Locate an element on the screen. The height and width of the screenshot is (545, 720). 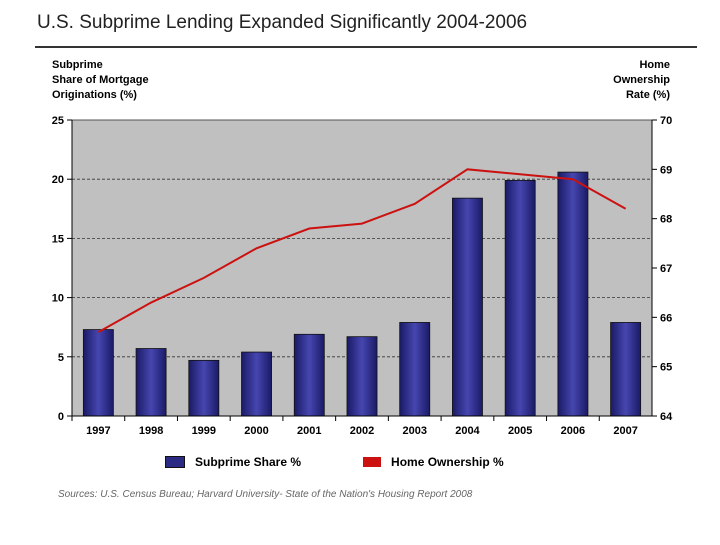
legend-item-subprime: Subprime Share % is located at coordinates (233, 462).